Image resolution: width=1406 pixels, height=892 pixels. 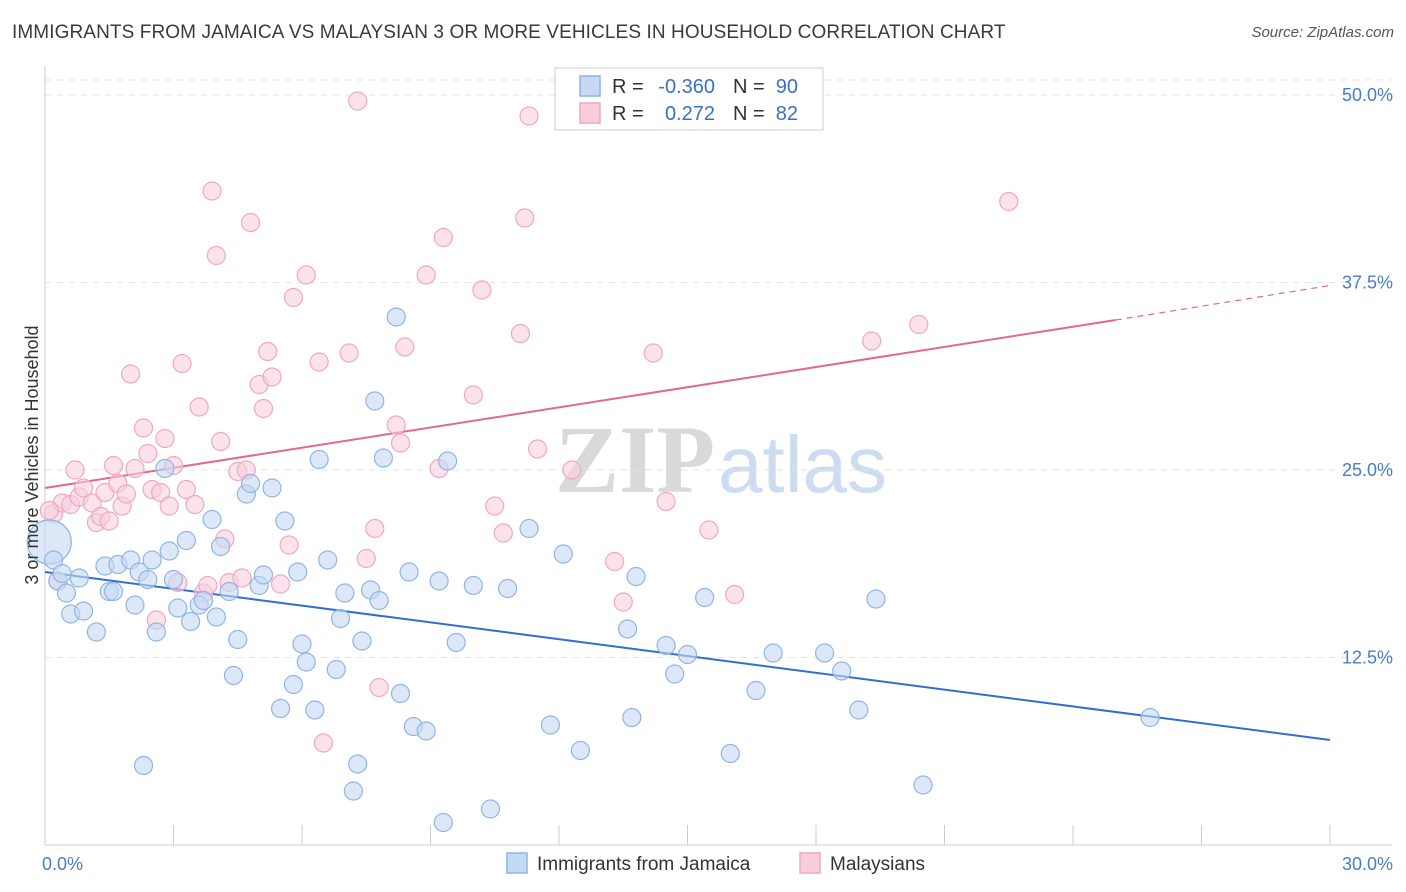 I want to click on legend-row-jamaica: R = -0.360 N = 90, so click(x=688, y=86).